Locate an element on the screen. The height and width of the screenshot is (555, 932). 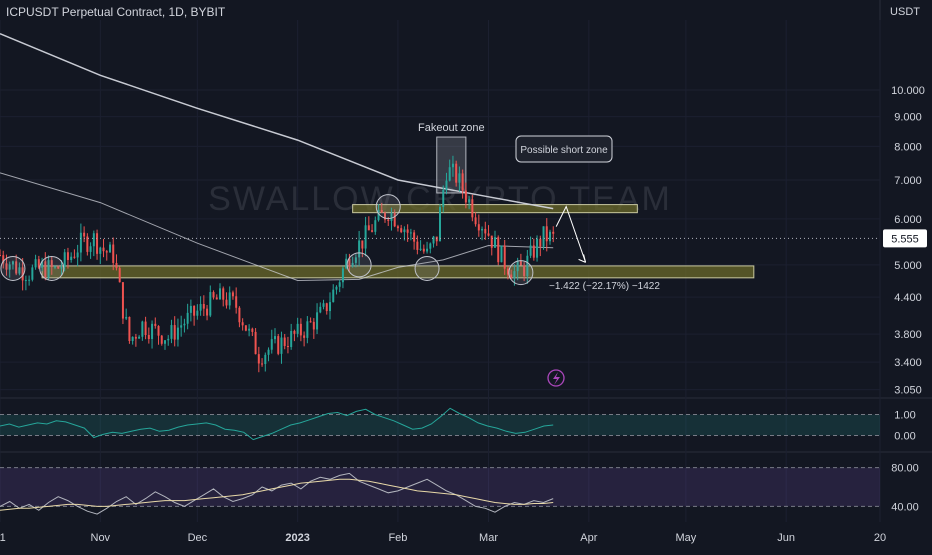
lightning-icon-bolt is located at coordinates (556, 378).